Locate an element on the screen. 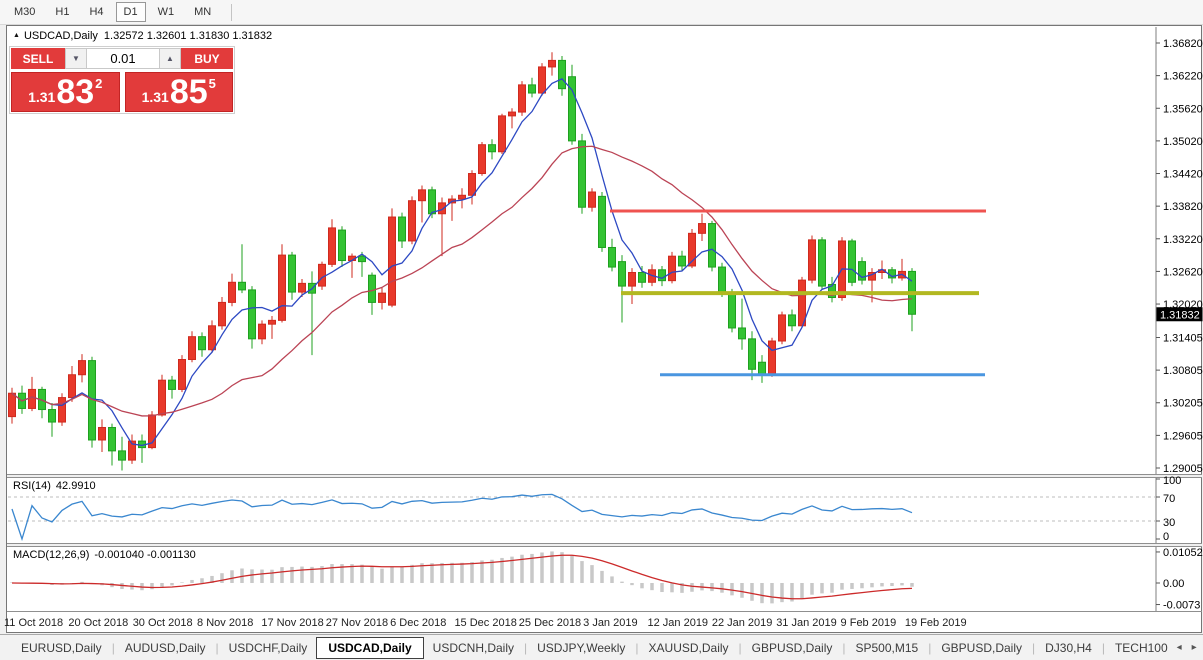  tab-tech100: TECH100 is located at coordinates (1141, 647).